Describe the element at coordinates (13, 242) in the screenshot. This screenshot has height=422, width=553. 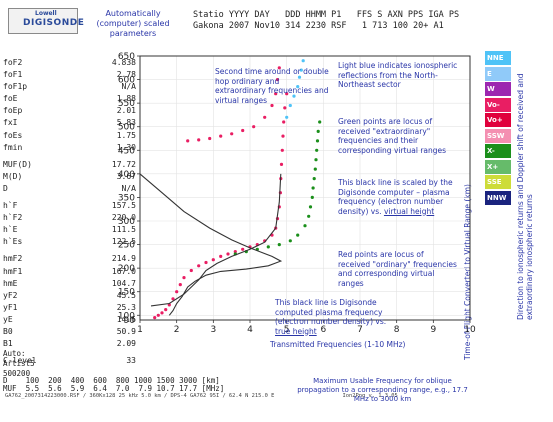
I see `param-name: h`Es` at that location.